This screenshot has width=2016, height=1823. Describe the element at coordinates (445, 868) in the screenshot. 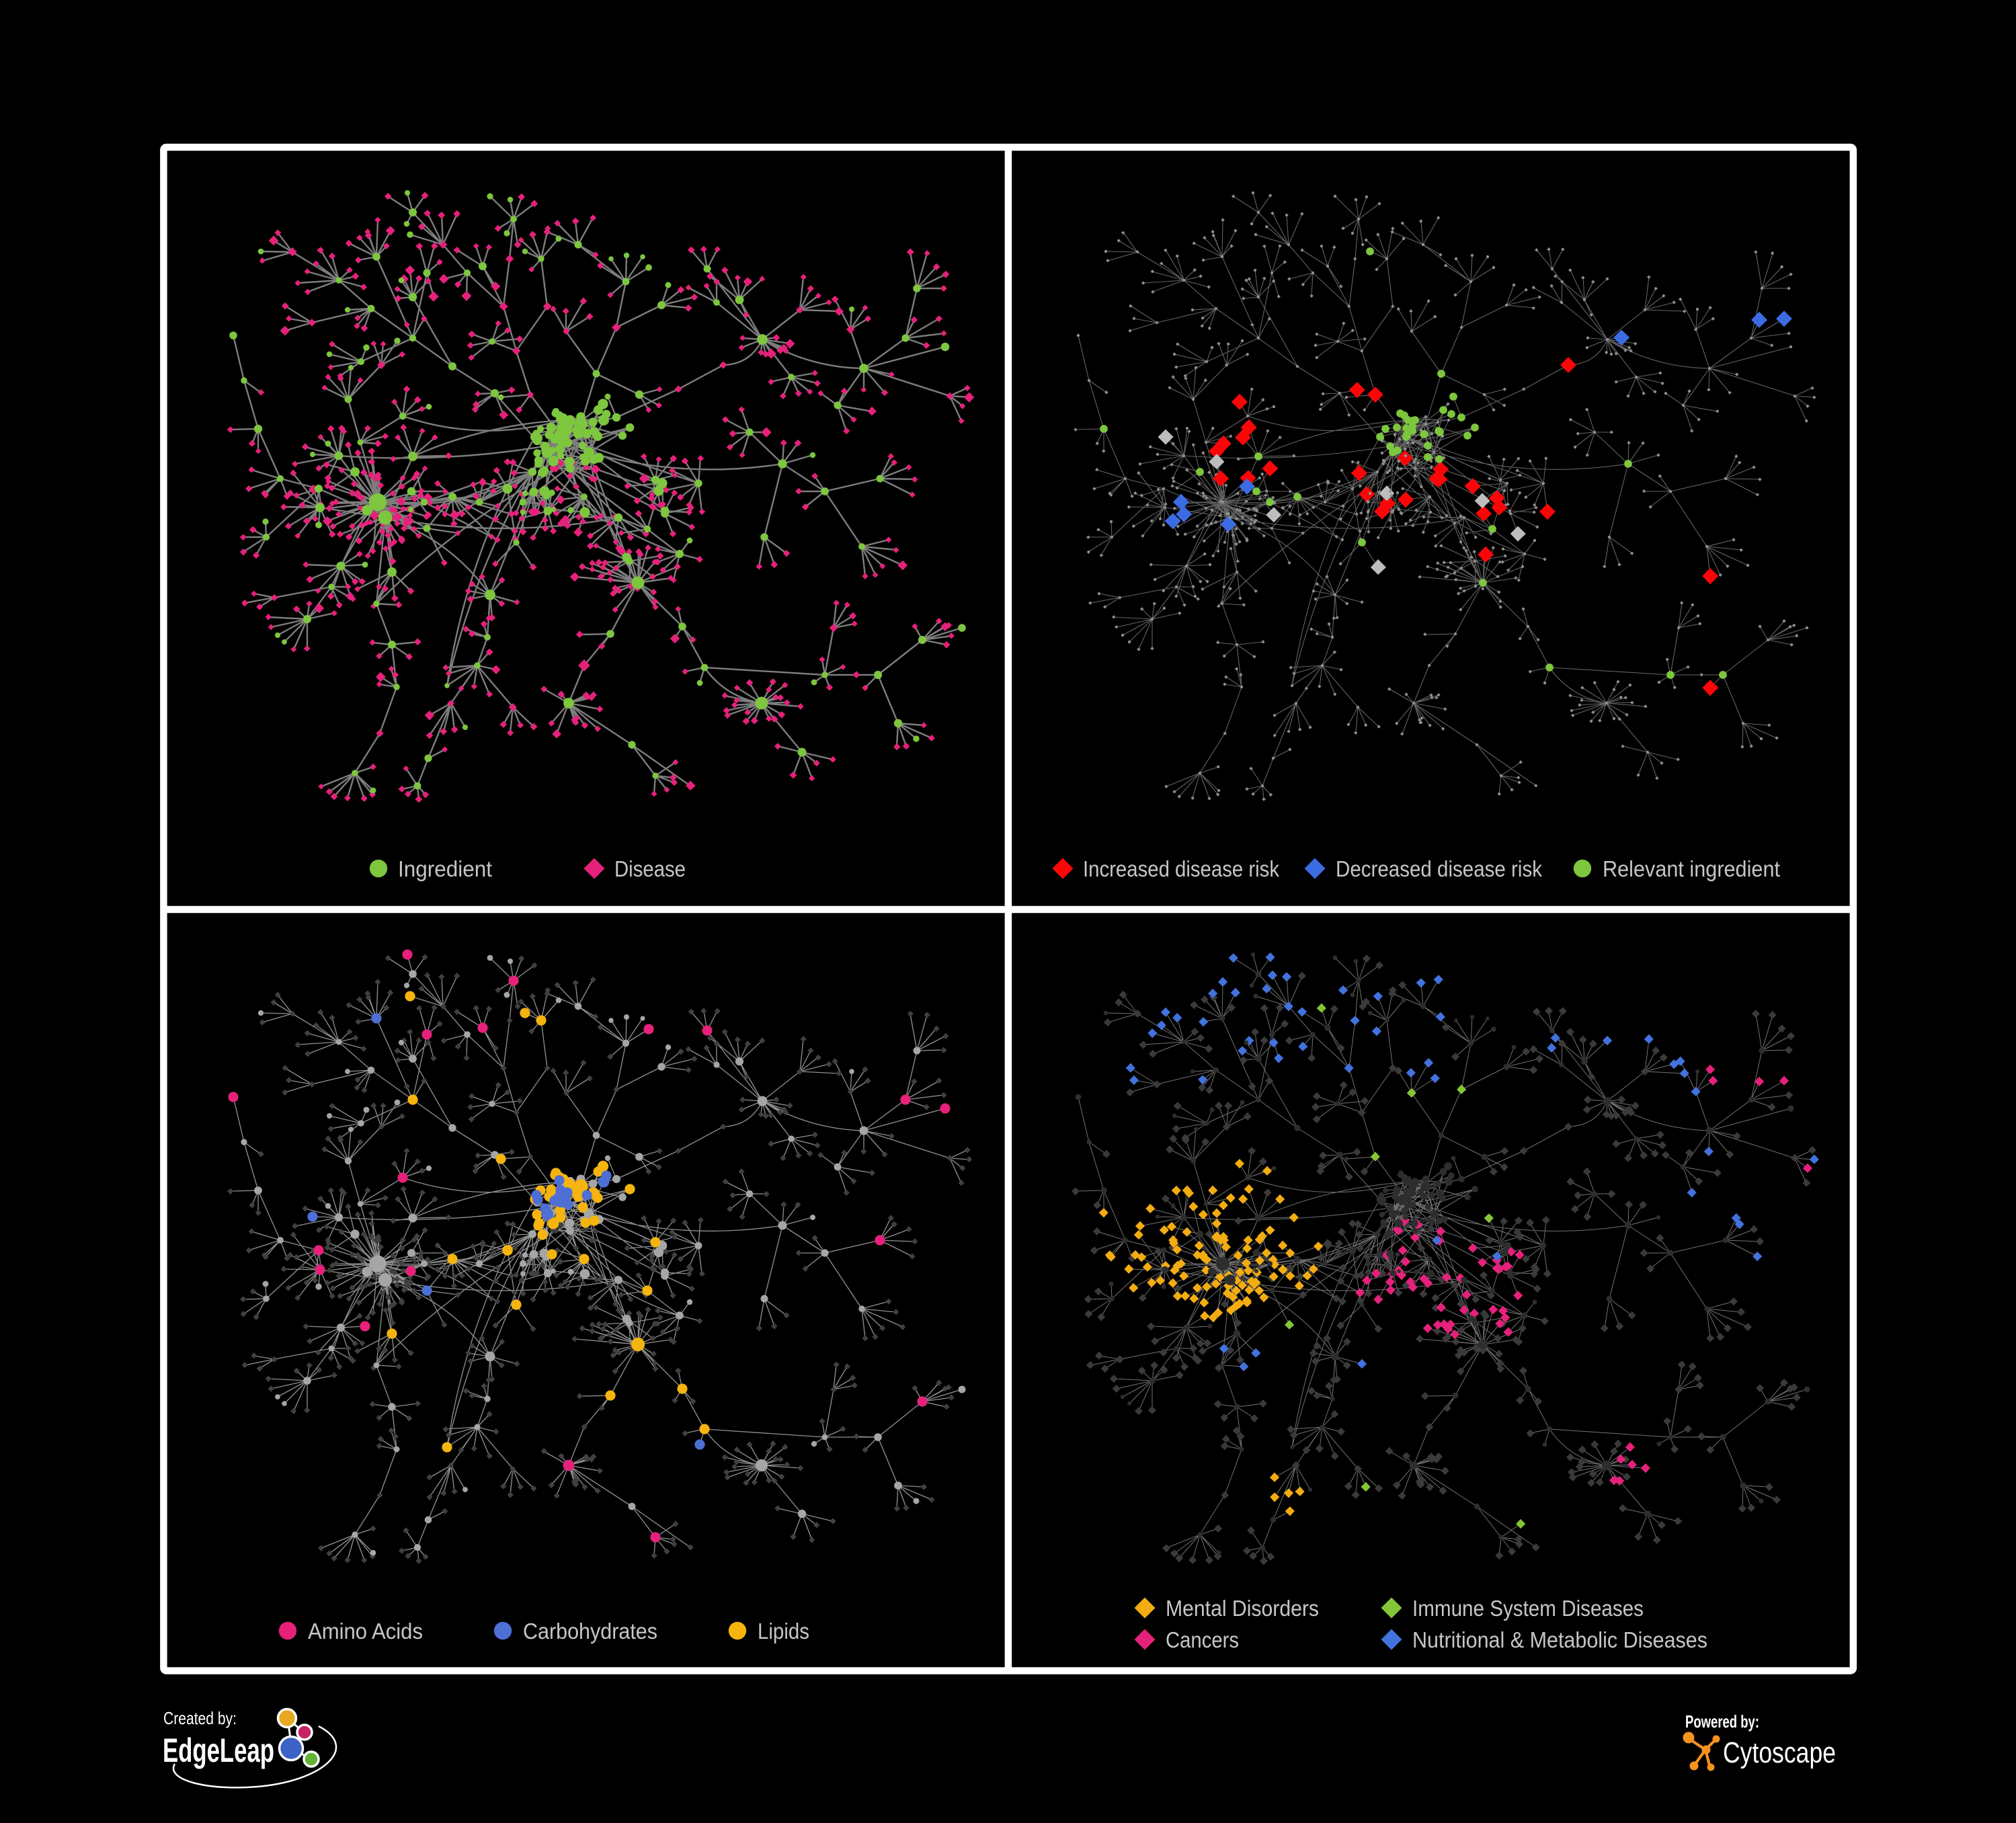

I see `svg-text: Ingredient` at that location.